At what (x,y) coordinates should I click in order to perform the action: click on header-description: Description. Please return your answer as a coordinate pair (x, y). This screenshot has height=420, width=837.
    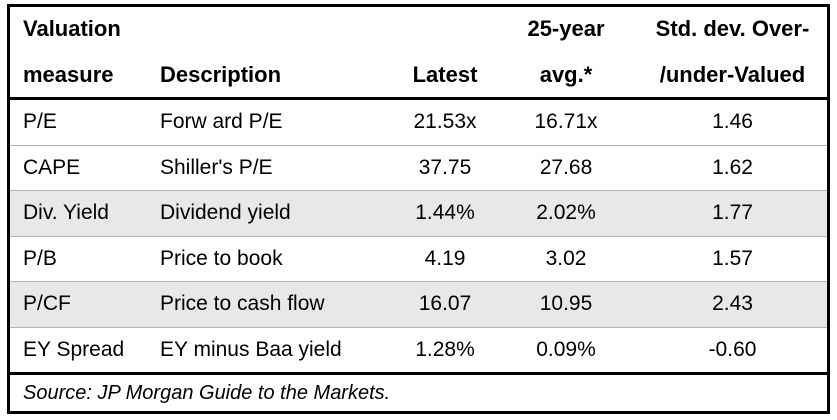
    Looking at the image, I should click on (276, 52).